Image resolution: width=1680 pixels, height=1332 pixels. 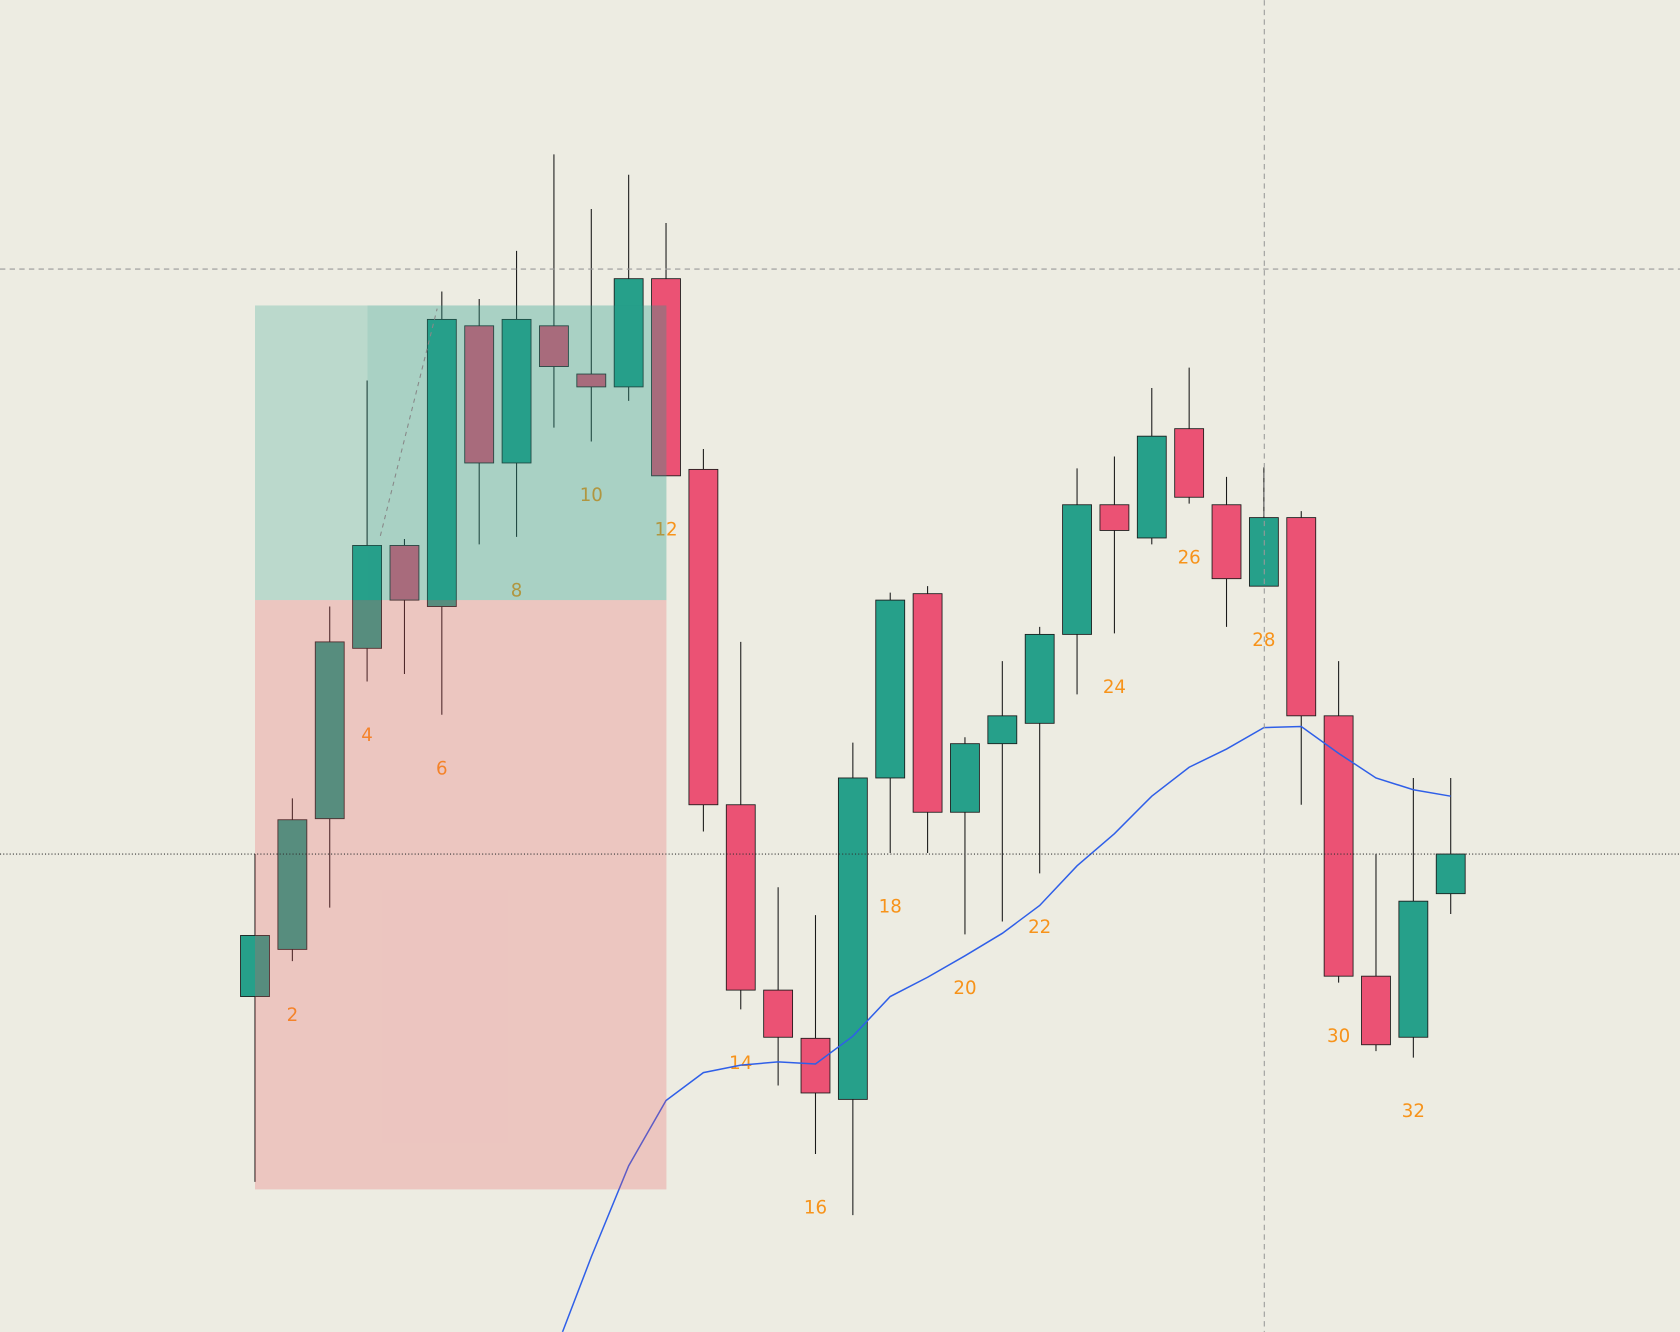 What do you see at coordinates (1189, 557) in the screenshot?
I see `candle-label: 26` at bounding box center [1189, 557].